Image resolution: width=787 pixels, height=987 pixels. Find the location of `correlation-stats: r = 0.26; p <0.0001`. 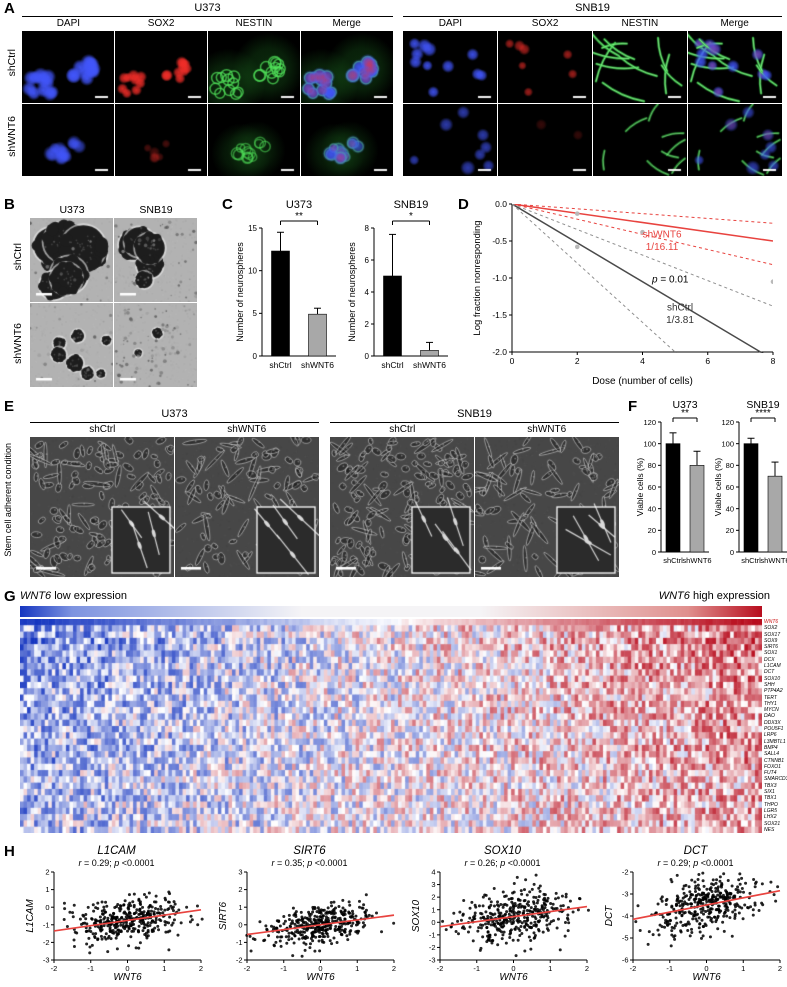

correlation-stats: r = 0.26; p <0.0001 is located at coordinates (502, 863).